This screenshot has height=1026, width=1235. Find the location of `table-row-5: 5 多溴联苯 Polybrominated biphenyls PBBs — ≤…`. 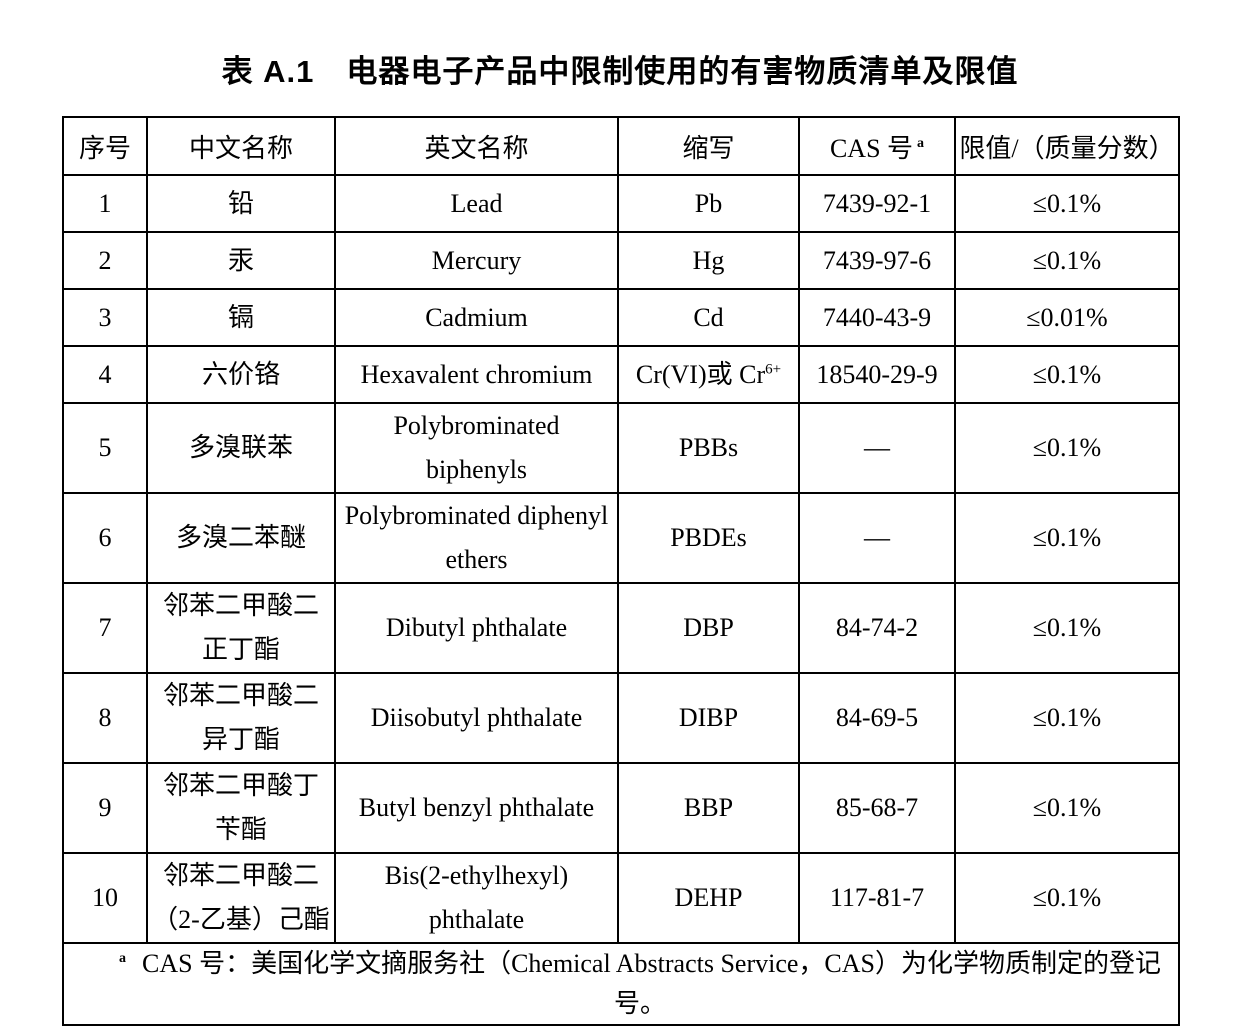

table-row-5: 5 多溴联苯 Polybrominated biphenyls PBBs — ≤… is located at coordinates (621, 448).